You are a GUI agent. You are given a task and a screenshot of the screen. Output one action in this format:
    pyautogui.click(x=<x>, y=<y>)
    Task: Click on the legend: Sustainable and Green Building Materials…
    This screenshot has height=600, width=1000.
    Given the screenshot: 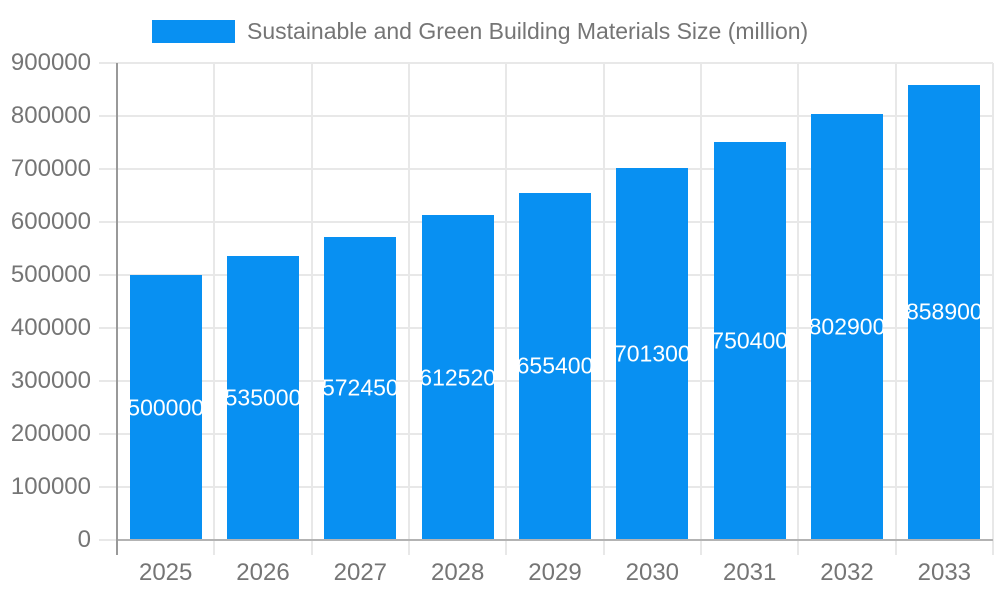 What is the action you would take?
    pyautogui.click(x=480, y=31)
    